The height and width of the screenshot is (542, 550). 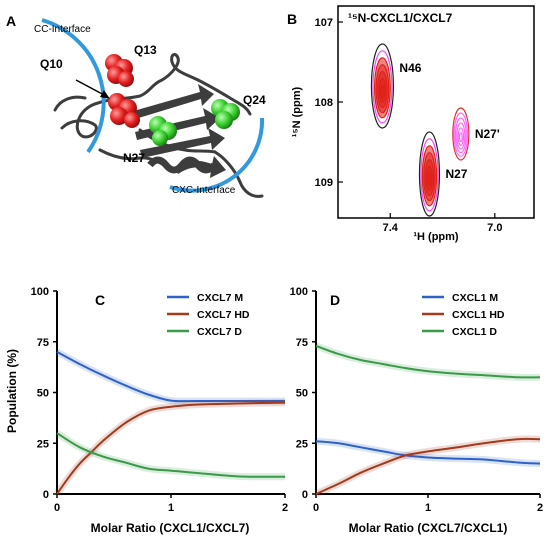 What do you see at coordinates (324, 23) in the screenshot?
I see `nmr-y-tick-label: 107` at bounding box center [324, 23].